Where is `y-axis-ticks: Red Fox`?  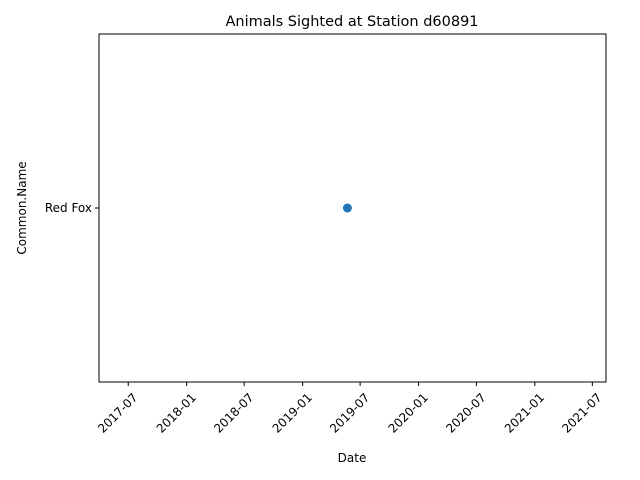
y-axis-ticks: Red Fox is located at coordinates (72, 208).